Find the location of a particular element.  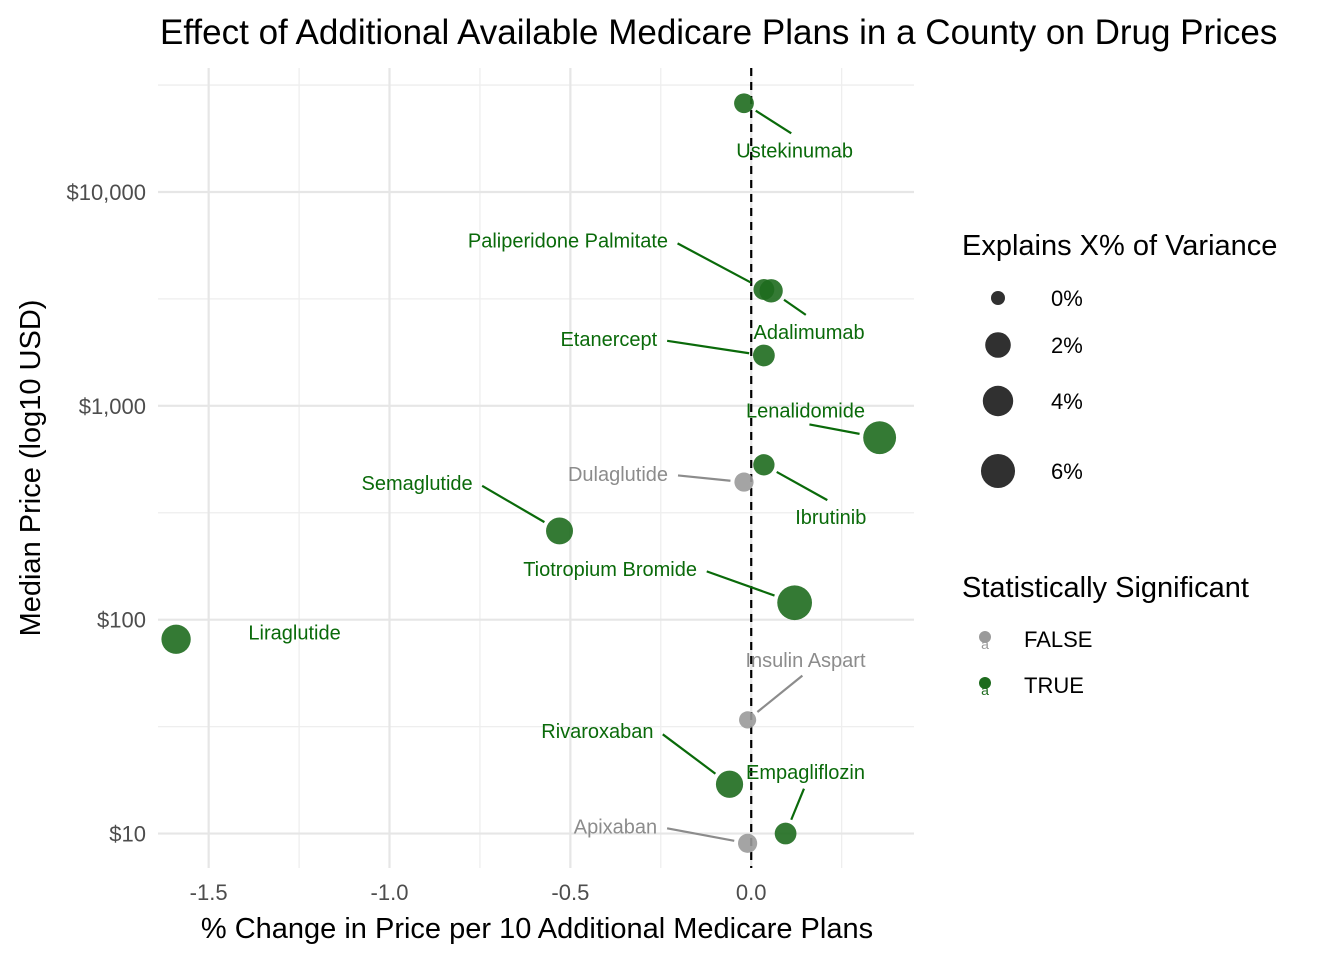

point-liraglutide is located at coordinates (176, 639).